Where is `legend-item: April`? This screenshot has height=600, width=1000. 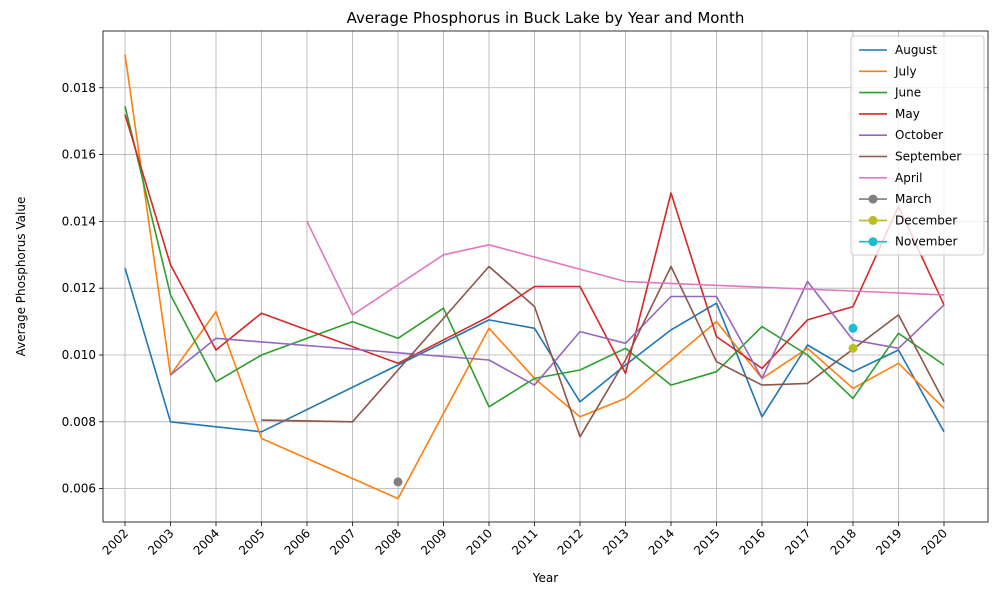 legend-item: April is located at coordinates (890, 178).